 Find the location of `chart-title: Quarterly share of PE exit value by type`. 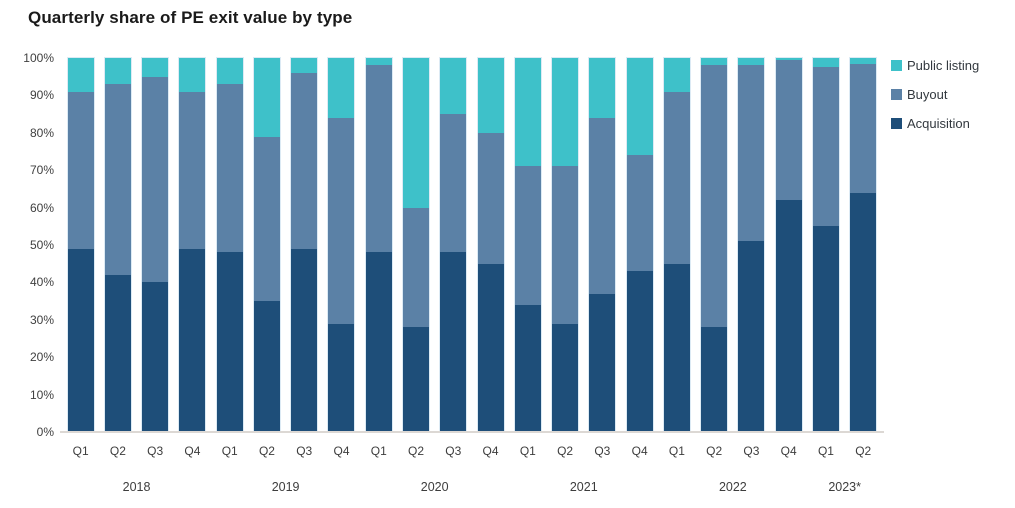

chart-title: Quarterly share of PE exit value by type is located at coordinates (190, 17).